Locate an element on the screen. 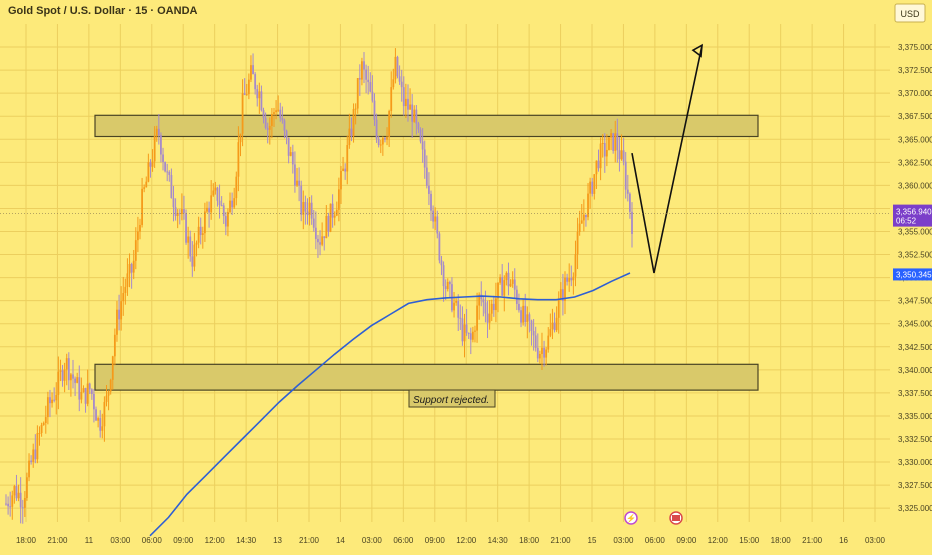  y-tick-label: 3,340.000 is located at coordinates (915, 370).